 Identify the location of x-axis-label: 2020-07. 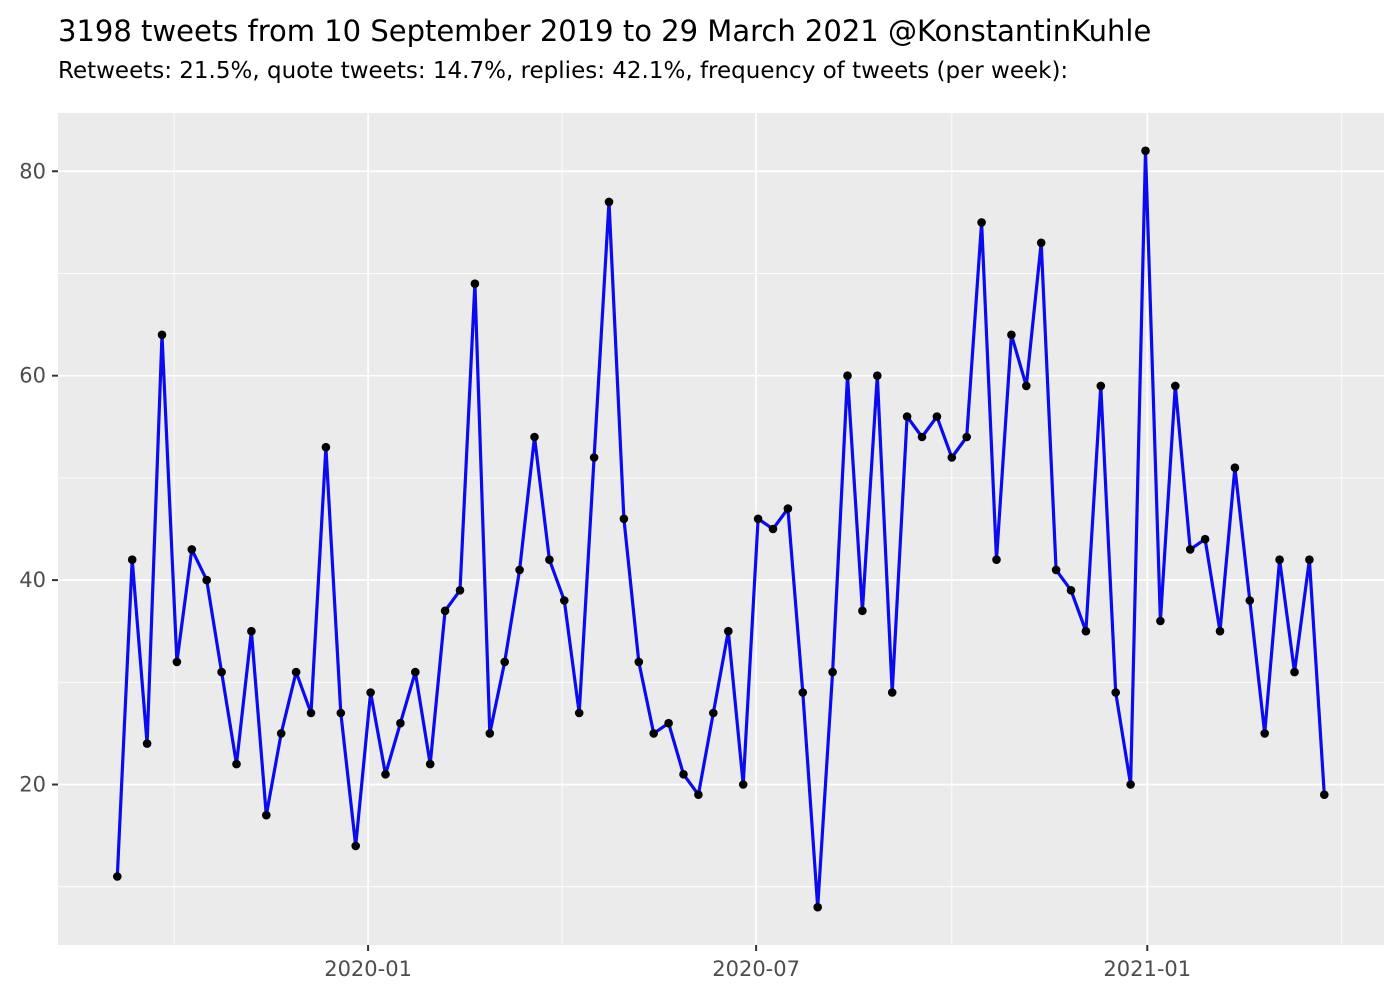
(756, 969).